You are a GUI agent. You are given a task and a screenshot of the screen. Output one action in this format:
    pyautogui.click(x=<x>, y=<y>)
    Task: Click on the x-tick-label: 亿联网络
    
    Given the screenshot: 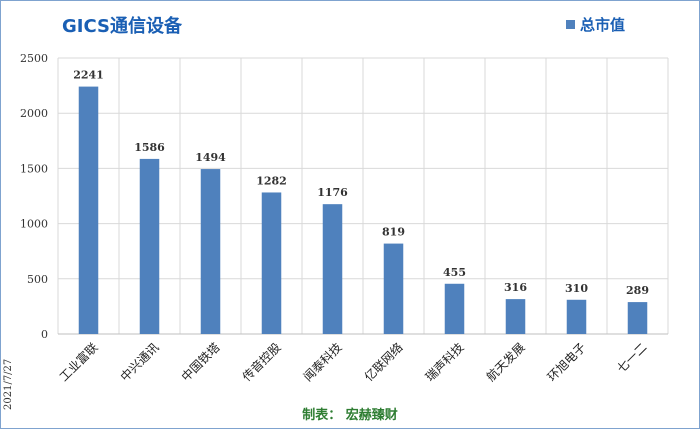 What is the action you would take?
    pyautogui.click(x=383, y=362)
    